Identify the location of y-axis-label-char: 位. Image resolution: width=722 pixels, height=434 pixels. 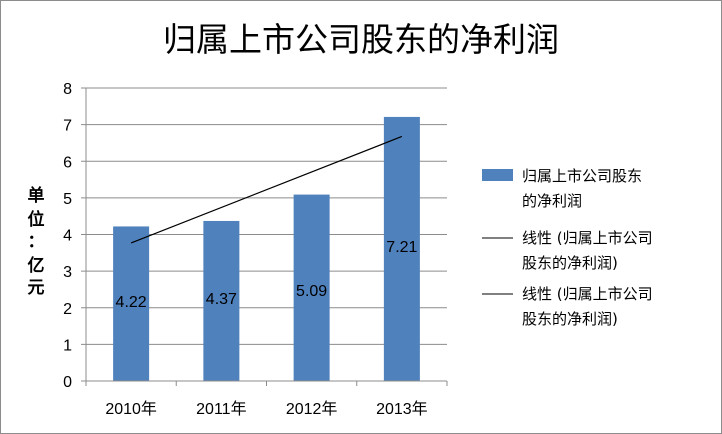
(36, 219).